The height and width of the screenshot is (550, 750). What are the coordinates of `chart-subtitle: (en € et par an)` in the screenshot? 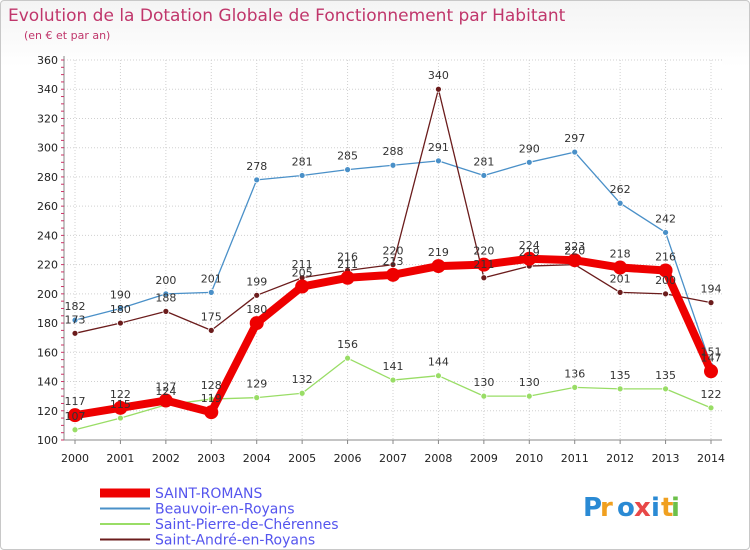 It's located at (67, 35).